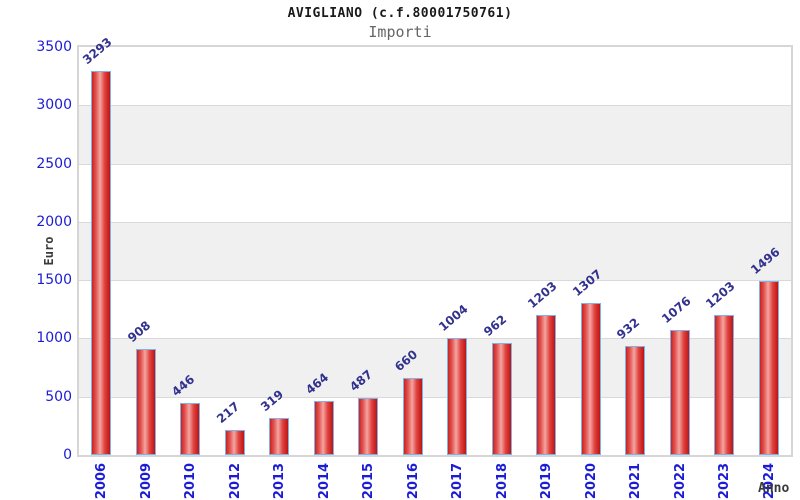  What do you see at coordinates (774, 488) in the screenshot?
I see `x-axis-title: Anno` at bounding box center [774, 488].